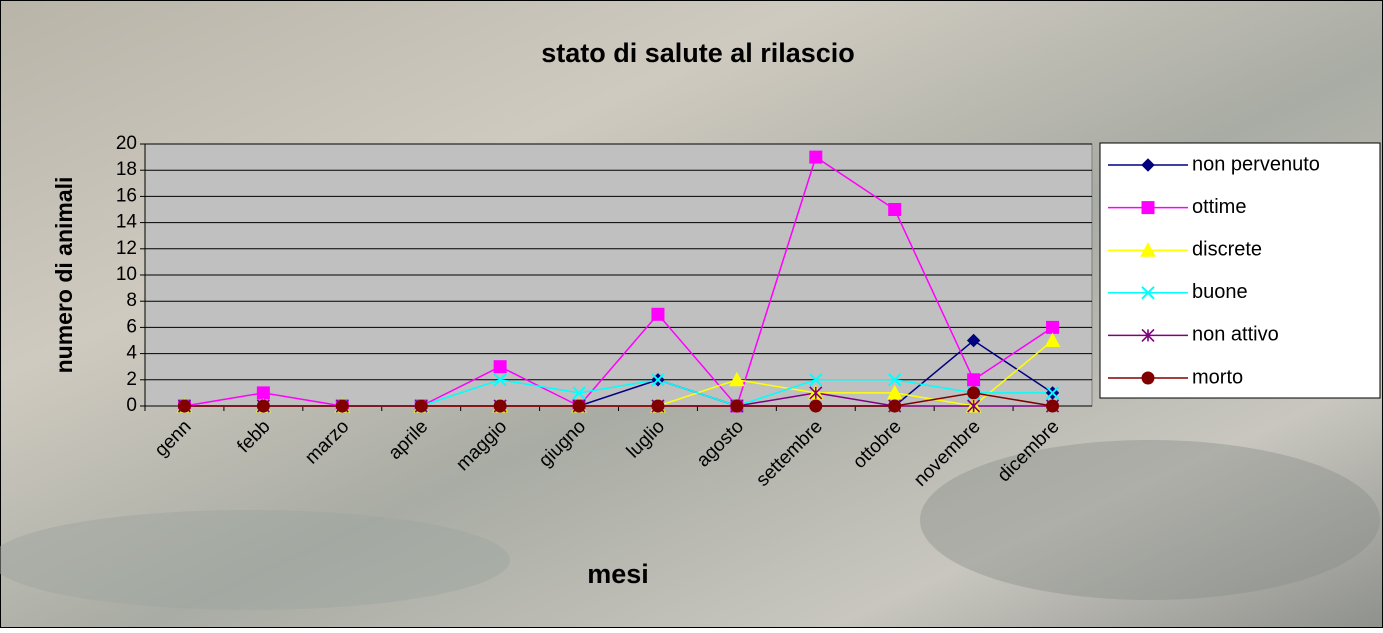  What do you see at coordinates (126, 195) in the screenshot?
I see `y-tick-label: 16` at bounding box center [126, 195].